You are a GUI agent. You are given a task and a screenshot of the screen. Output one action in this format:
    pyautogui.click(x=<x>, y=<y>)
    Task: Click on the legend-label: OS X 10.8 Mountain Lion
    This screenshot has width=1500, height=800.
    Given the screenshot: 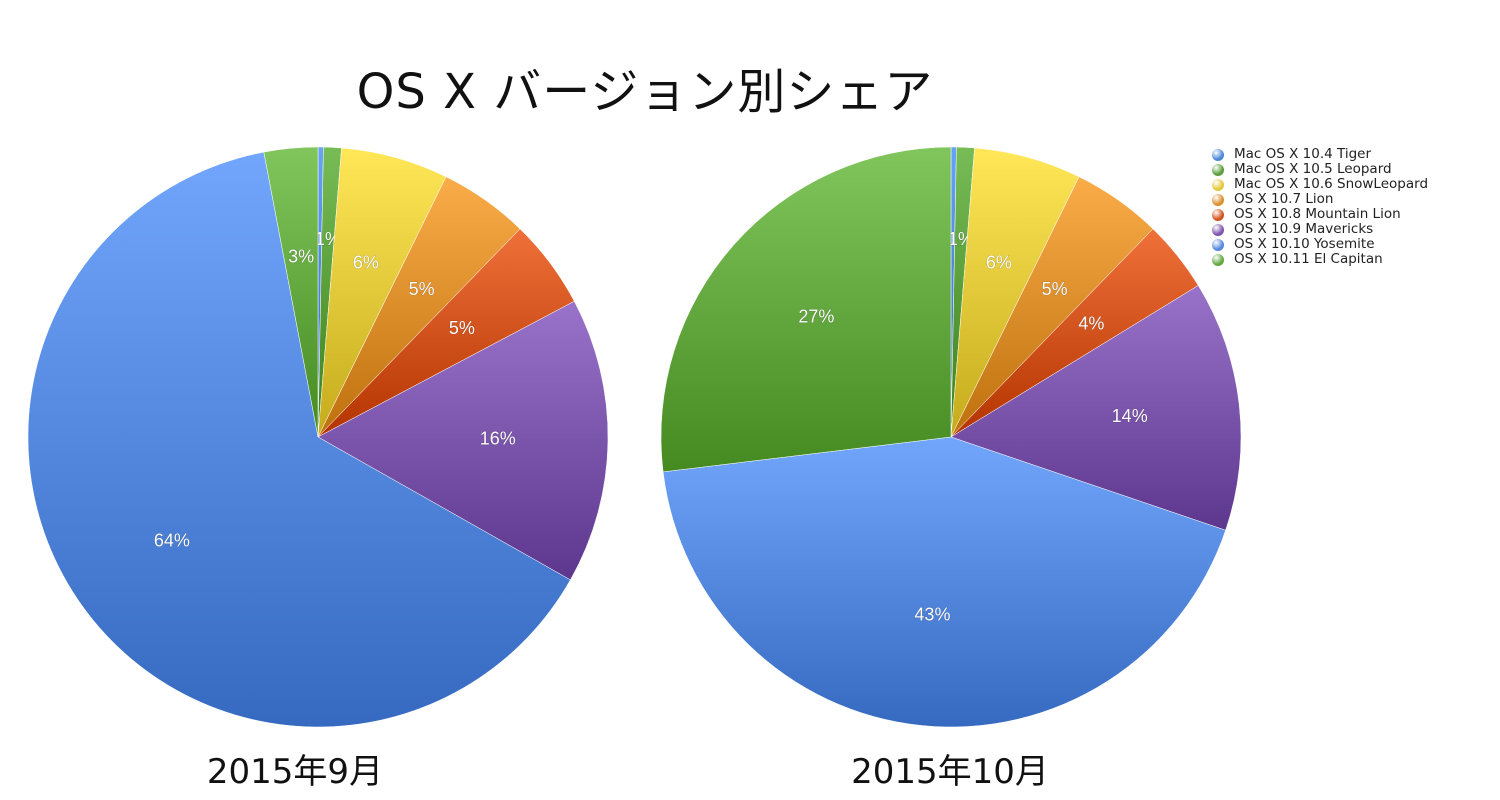 What is the action you would take?
    pyautogui.click(x=1317, y=214)
    